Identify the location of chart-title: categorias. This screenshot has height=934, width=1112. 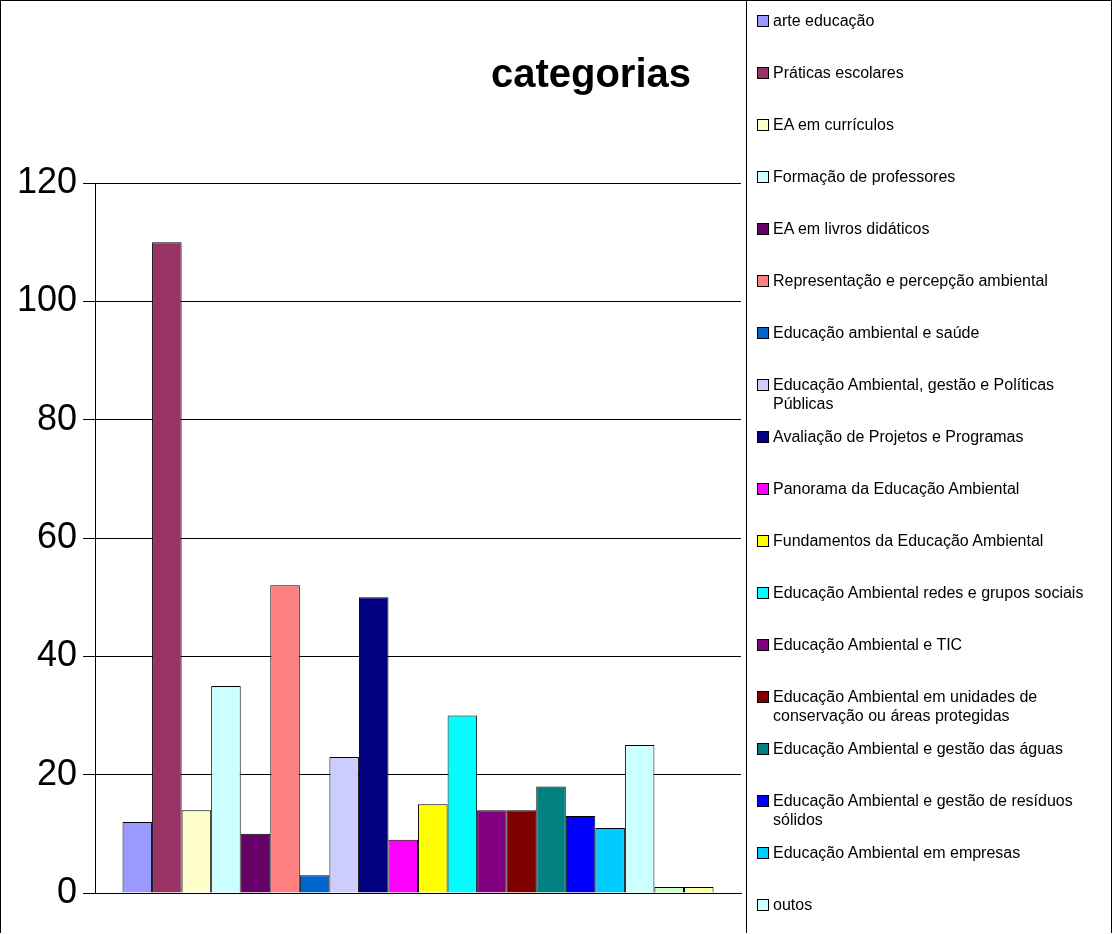
(590, 73).